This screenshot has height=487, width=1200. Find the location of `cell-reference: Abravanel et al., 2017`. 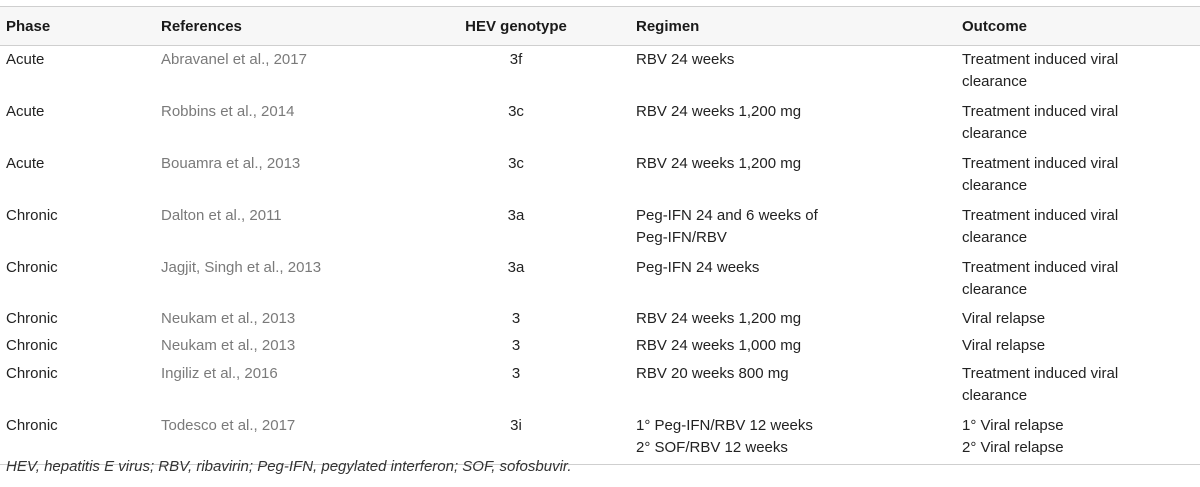

cell-reference: Abravanel et al., 2017 is located at coordinates (234, 59).